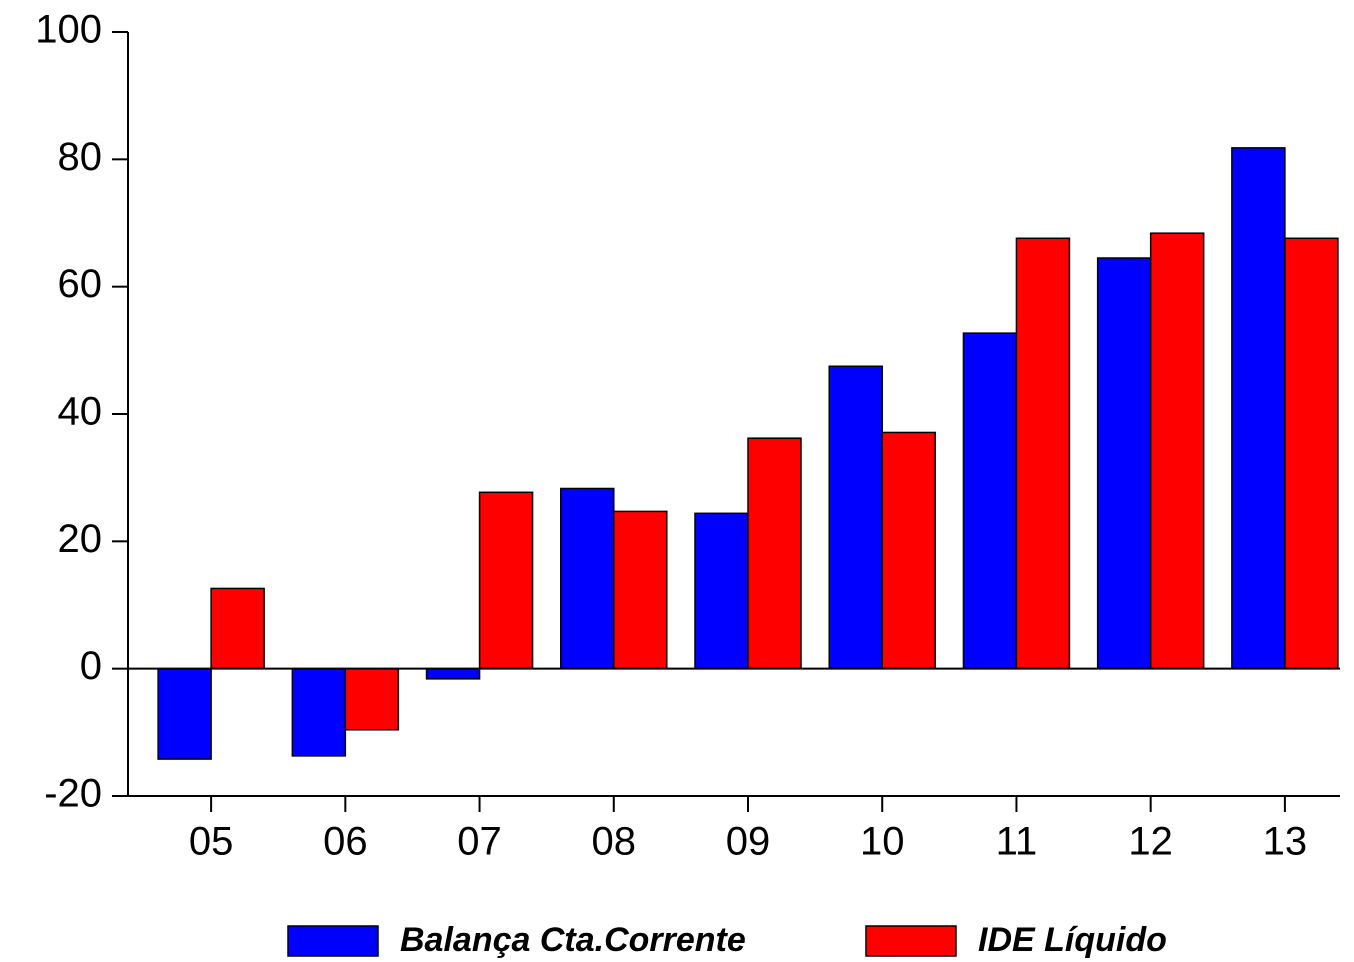 The height and width of the screenshot is (962, 1354). I want to click on y-tick-label: -20, so click(73, 794).